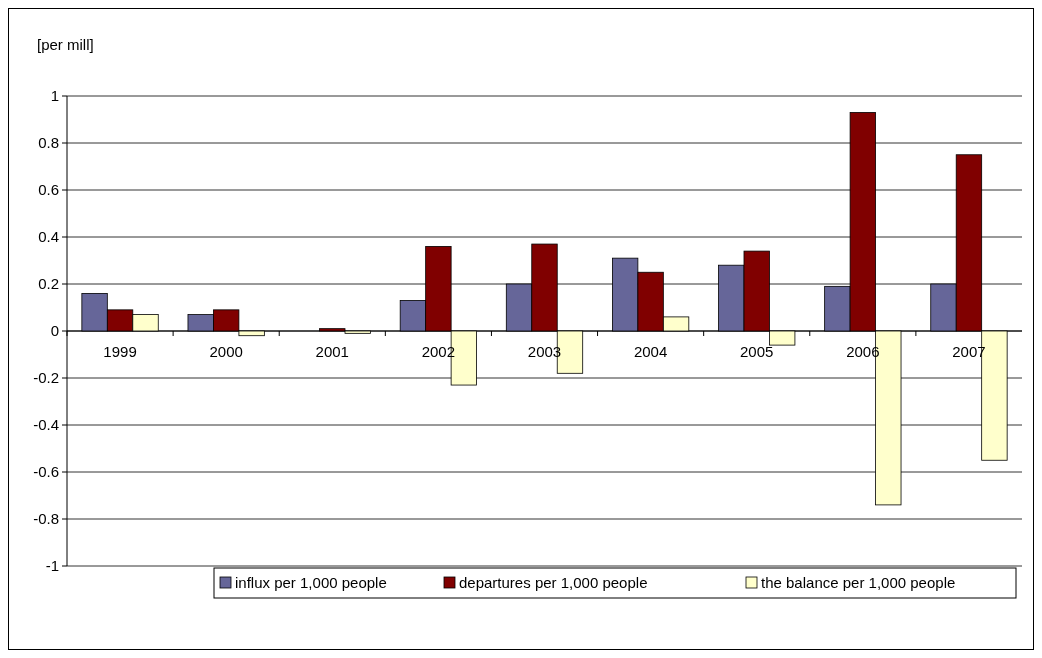 This screenshot has width=1042, height=658. Describe the element at coordinates (48, 143) in the screenshot. I see `y-tick-label: 0.8` at that location.